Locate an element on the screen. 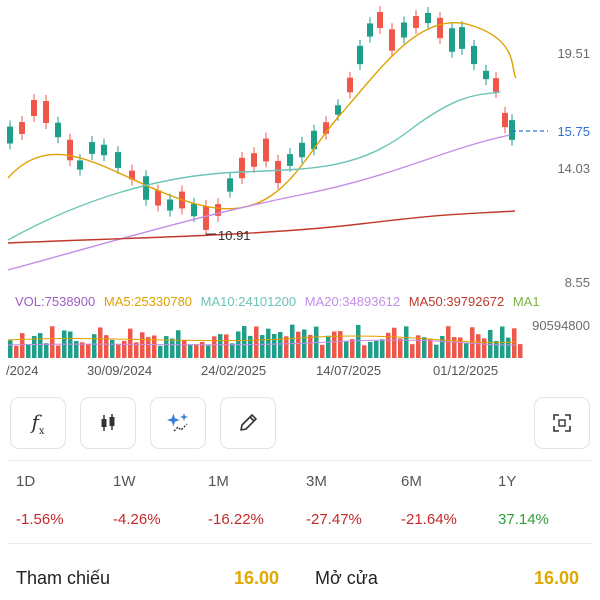 The image size is (600, 600). period-value: 37.14% is located at coordinates (523, 519).